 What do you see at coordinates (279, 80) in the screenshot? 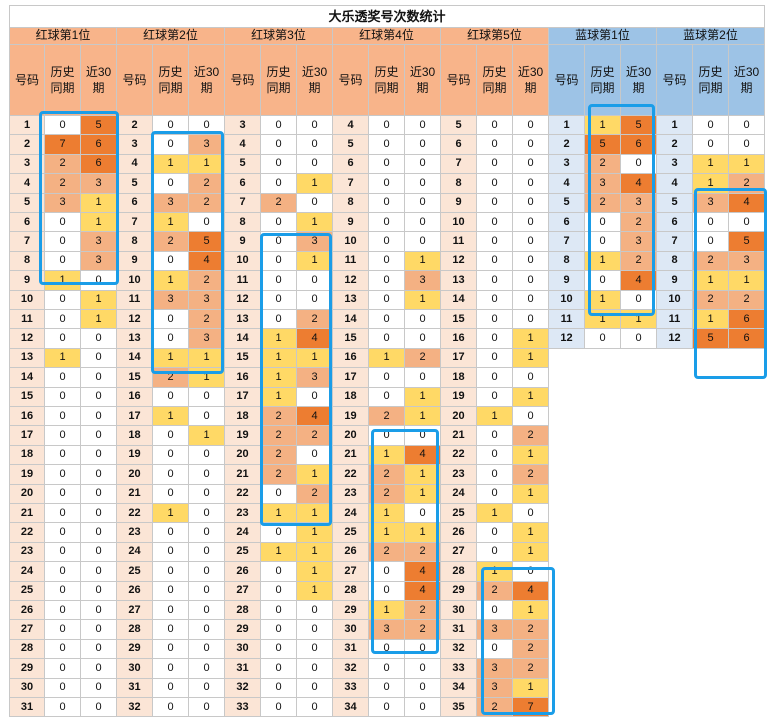
I see `column-header: 历史 同期` at bounding box center [279, 80].